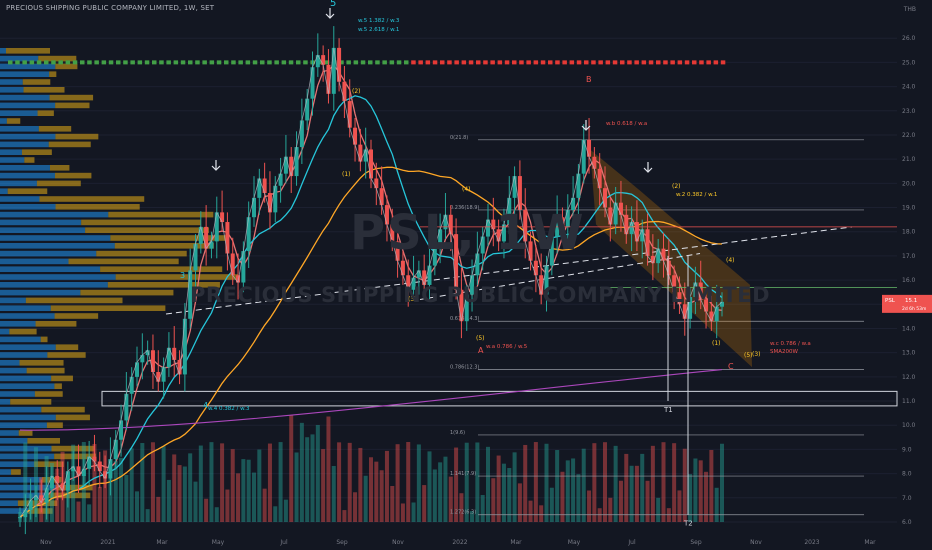 The image size is (932, 550). I want to click on wave-label: (3), so click(412, 299).